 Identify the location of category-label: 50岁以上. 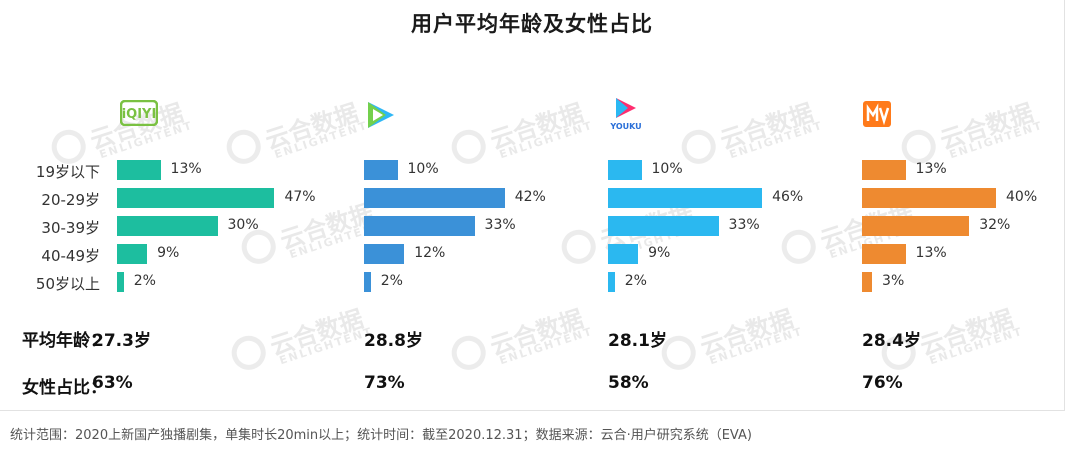
(67, 284).